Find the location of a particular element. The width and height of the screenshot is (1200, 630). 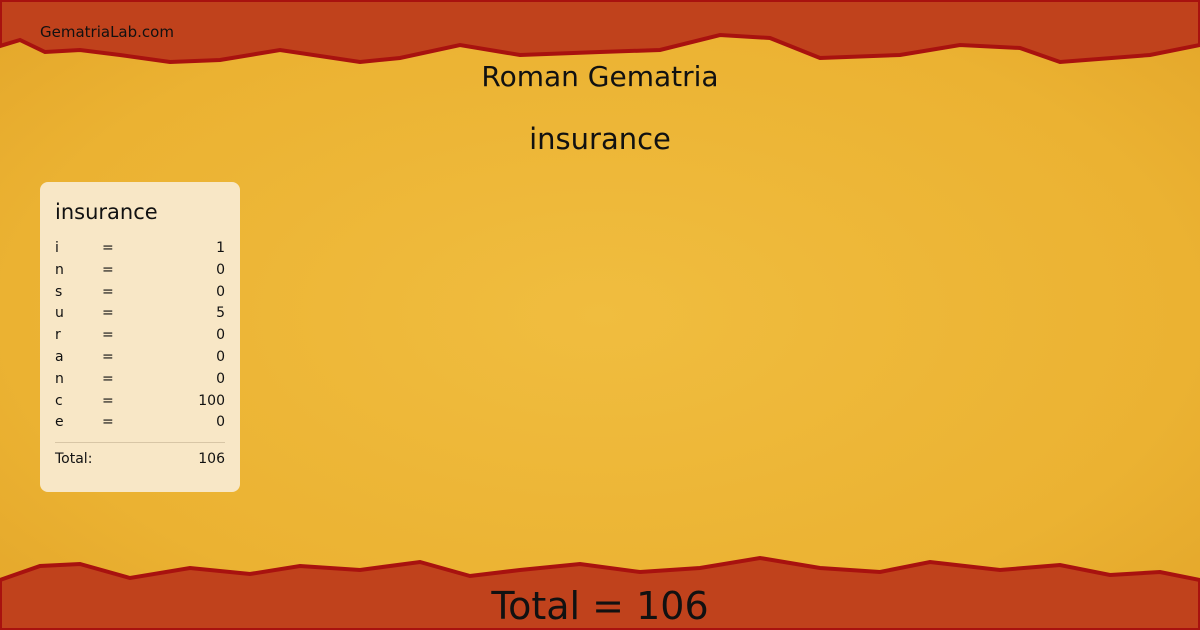

card-total-label: Total: is located at coordinates (74, 459).